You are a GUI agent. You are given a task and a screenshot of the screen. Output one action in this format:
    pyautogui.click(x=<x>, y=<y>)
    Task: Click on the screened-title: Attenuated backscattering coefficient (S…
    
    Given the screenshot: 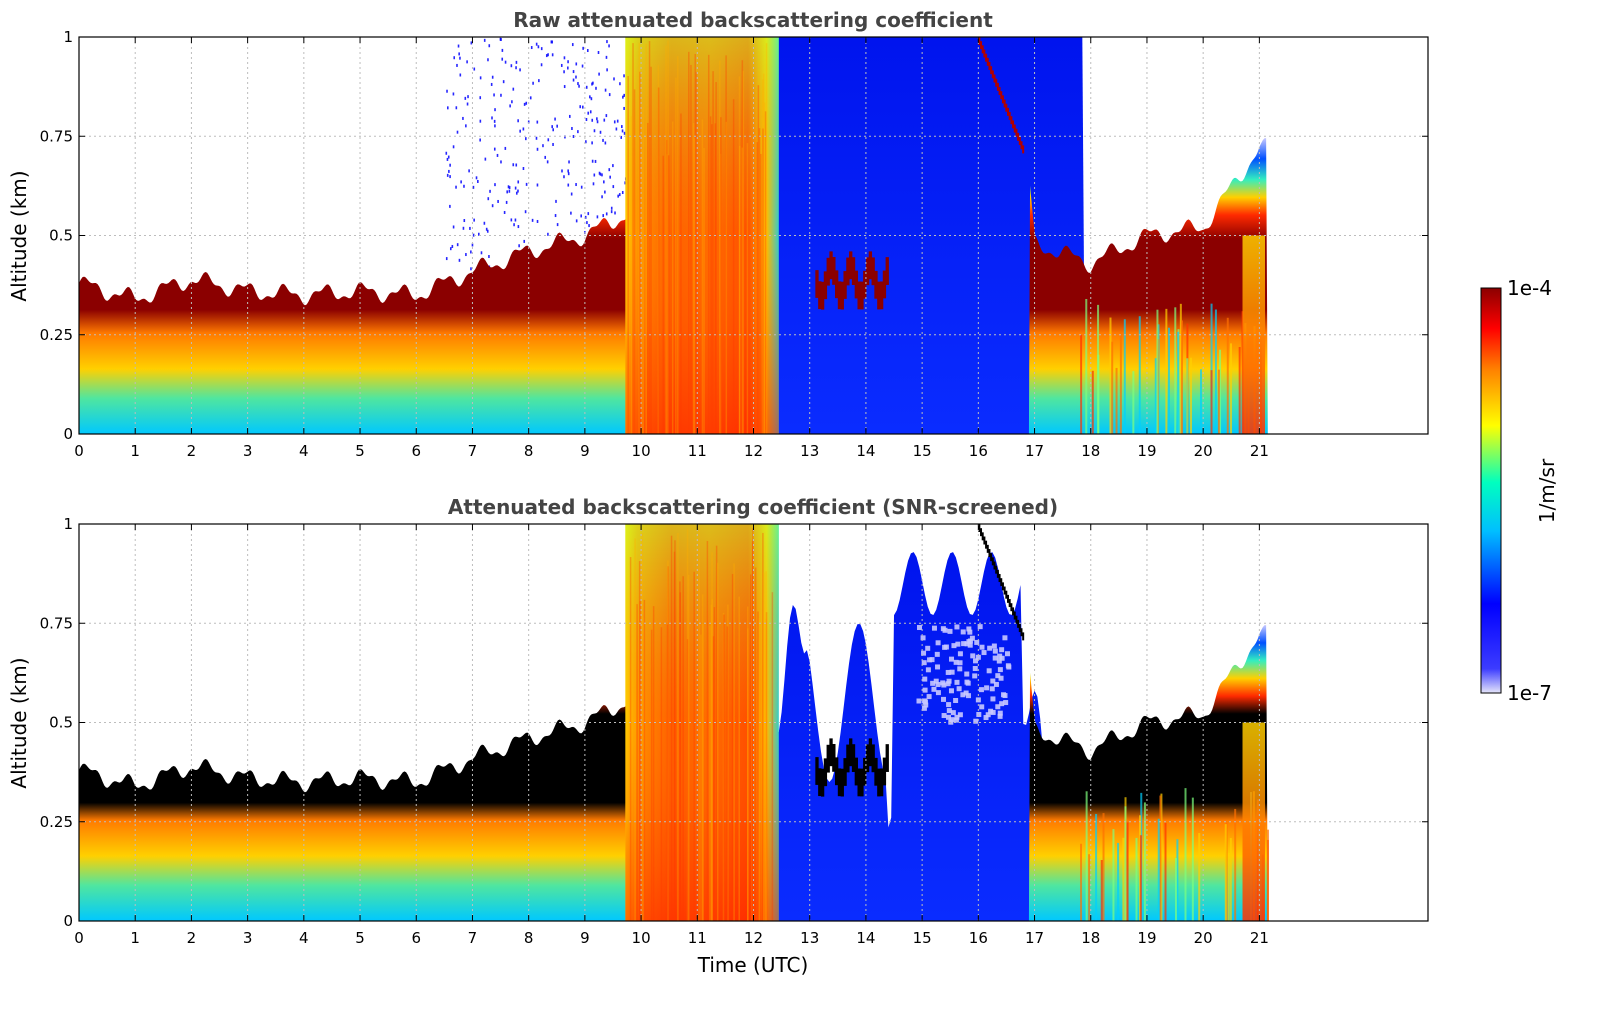 What is the action you would take?
    pyautogui.click(x=753, y=507)
    